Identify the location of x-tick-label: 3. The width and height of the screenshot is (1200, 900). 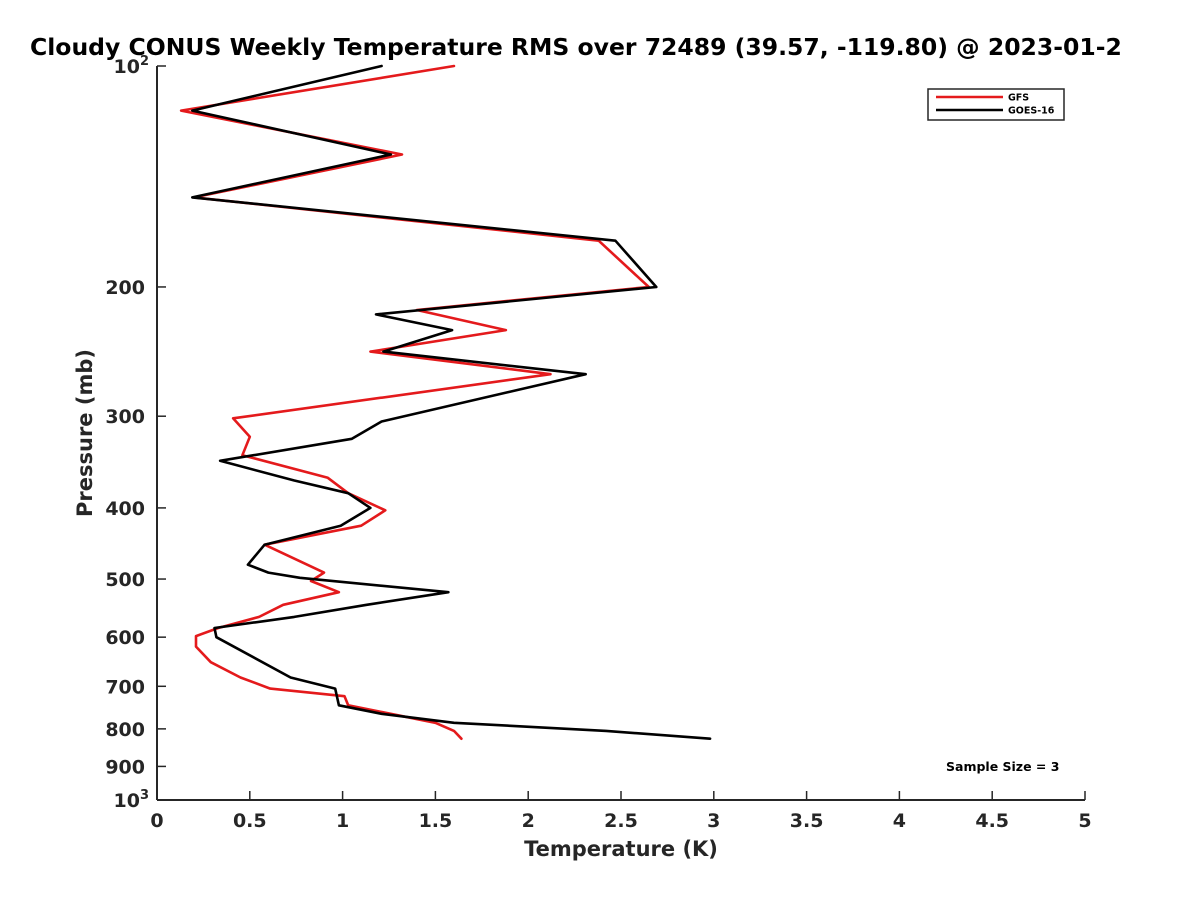
(713, 821).